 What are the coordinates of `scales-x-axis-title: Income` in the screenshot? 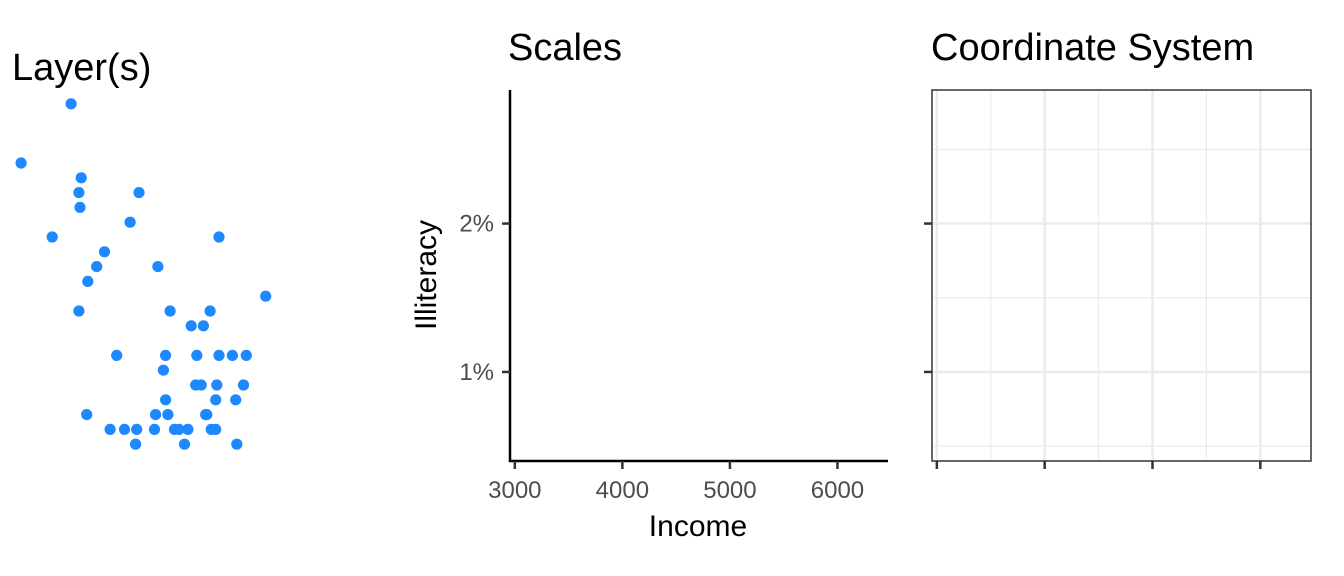 It's located at (698, 526).